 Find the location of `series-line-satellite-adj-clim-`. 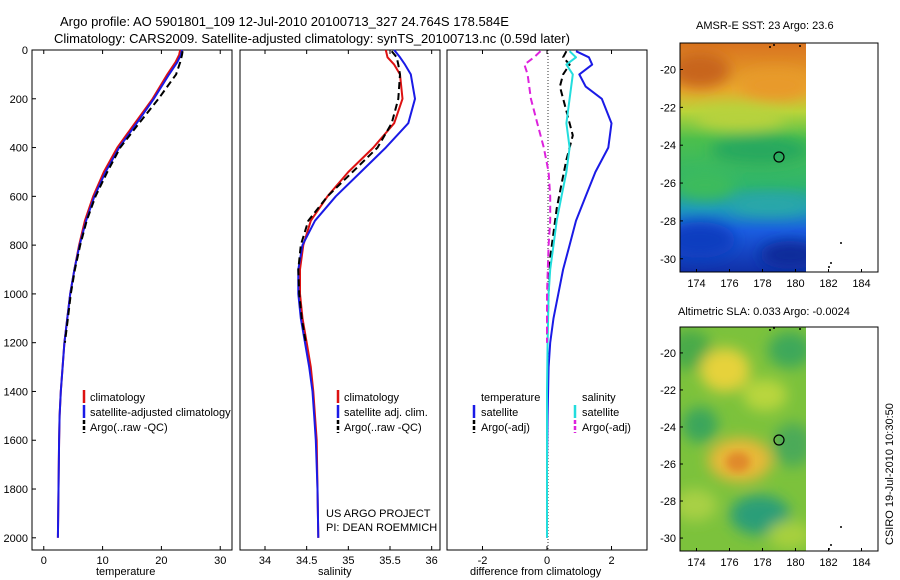

series-line-satellite-adj-clim- is located at coordinates (356, 293).